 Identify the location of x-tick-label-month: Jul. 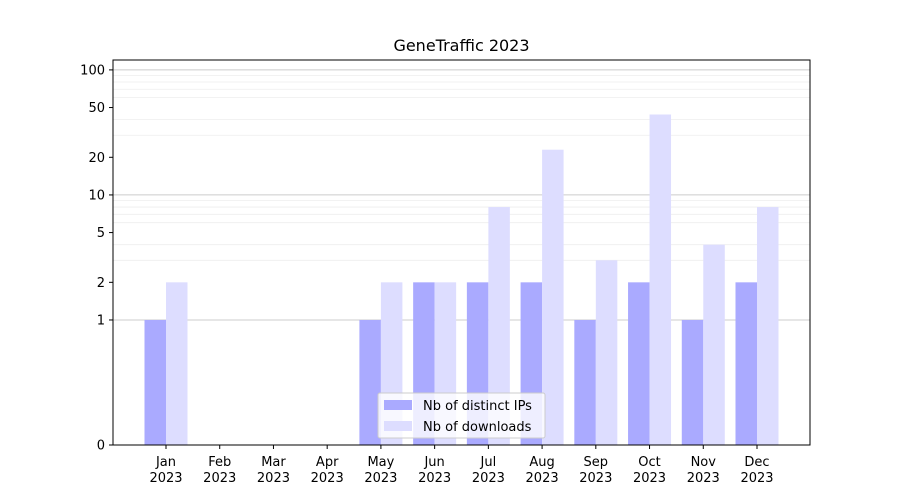
(488, 462).